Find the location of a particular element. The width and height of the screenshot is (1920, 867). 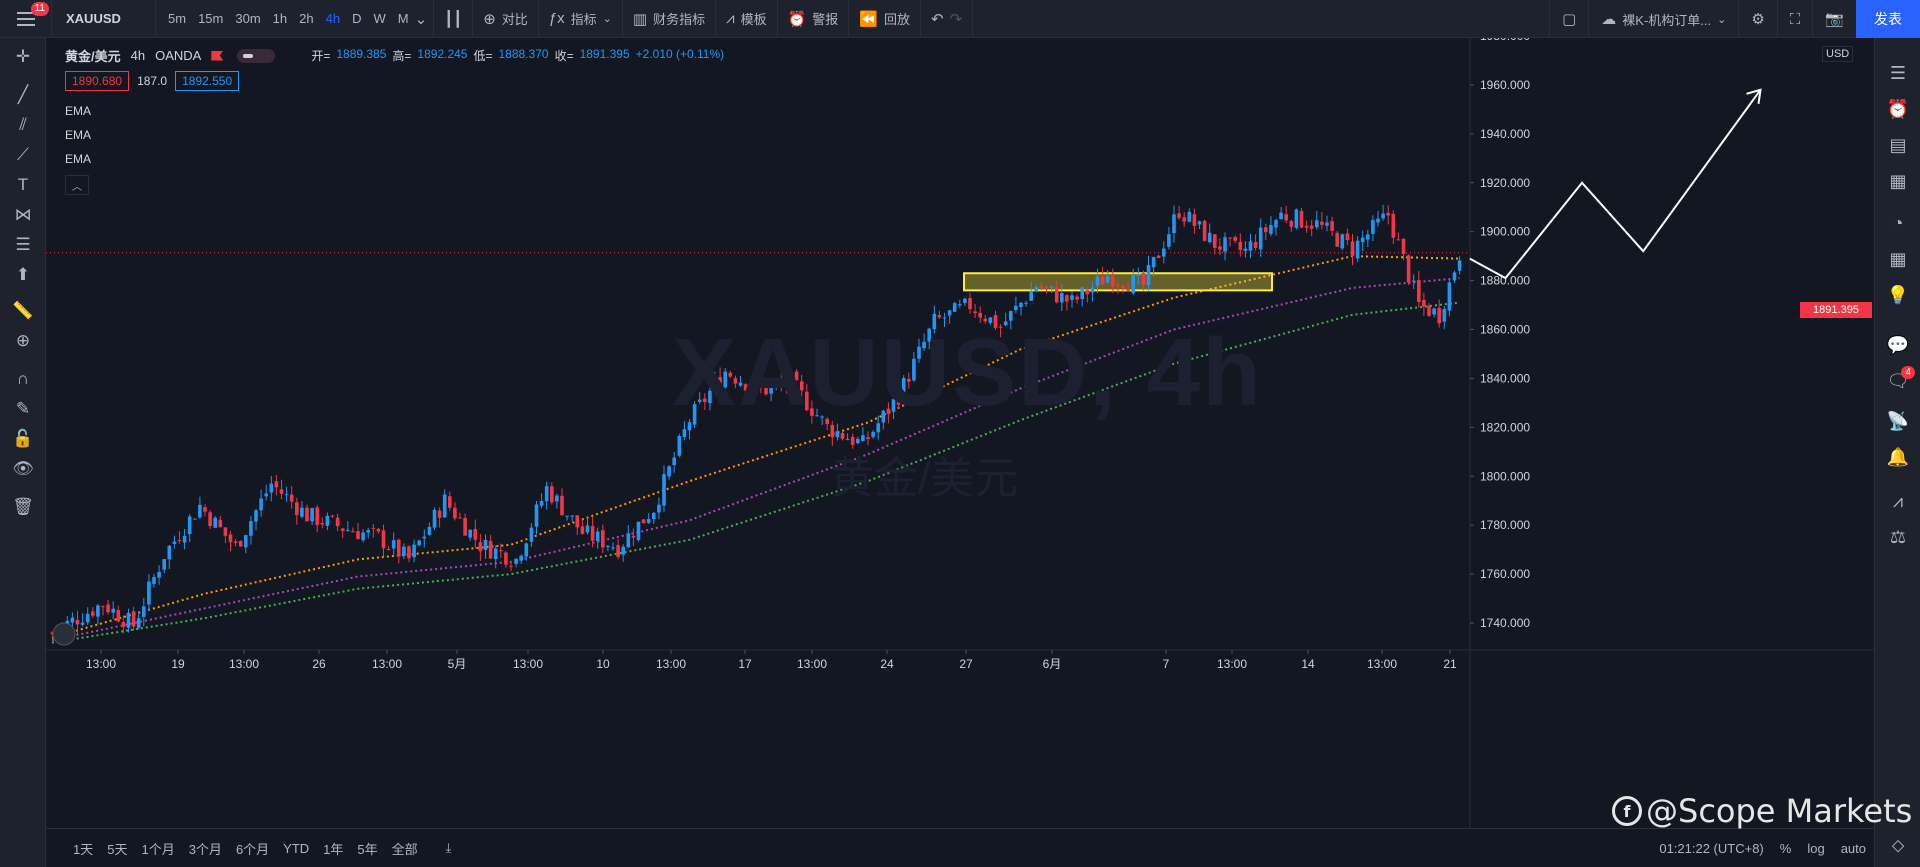

instrument-name: 黄金/美元 is located at coordinates (93, 56).